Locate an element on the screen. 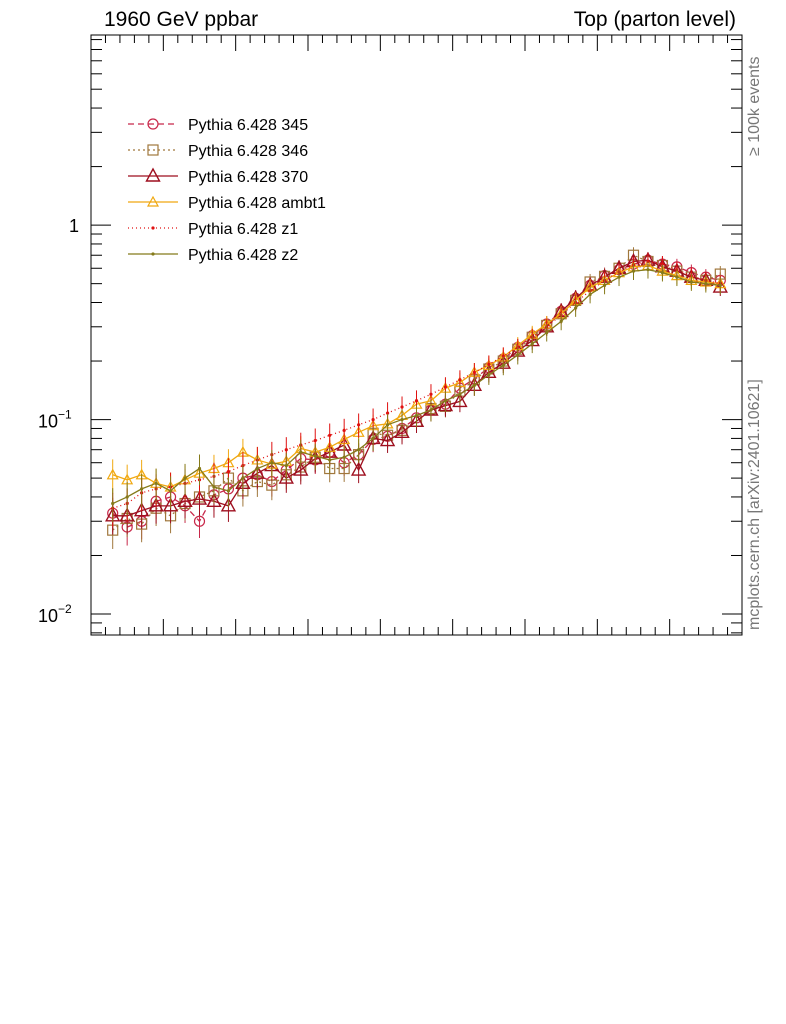 Image resolution: width=786 pixels, height=1024 pixels. chart-title-left: 1960 GeV ppbar is located at coordinates (181, 19).